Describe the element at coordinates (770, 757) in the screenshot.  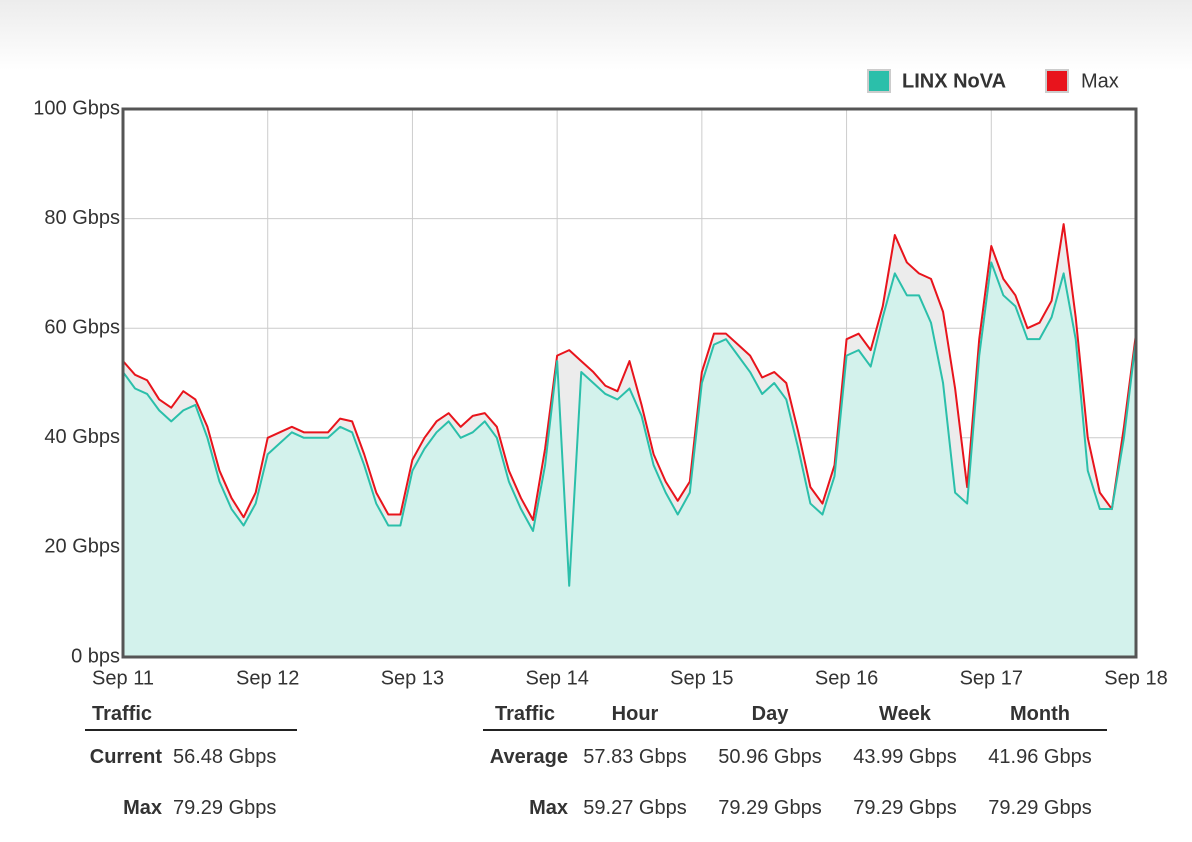
I see `cell-value: 50.96 Gbps` at that location.